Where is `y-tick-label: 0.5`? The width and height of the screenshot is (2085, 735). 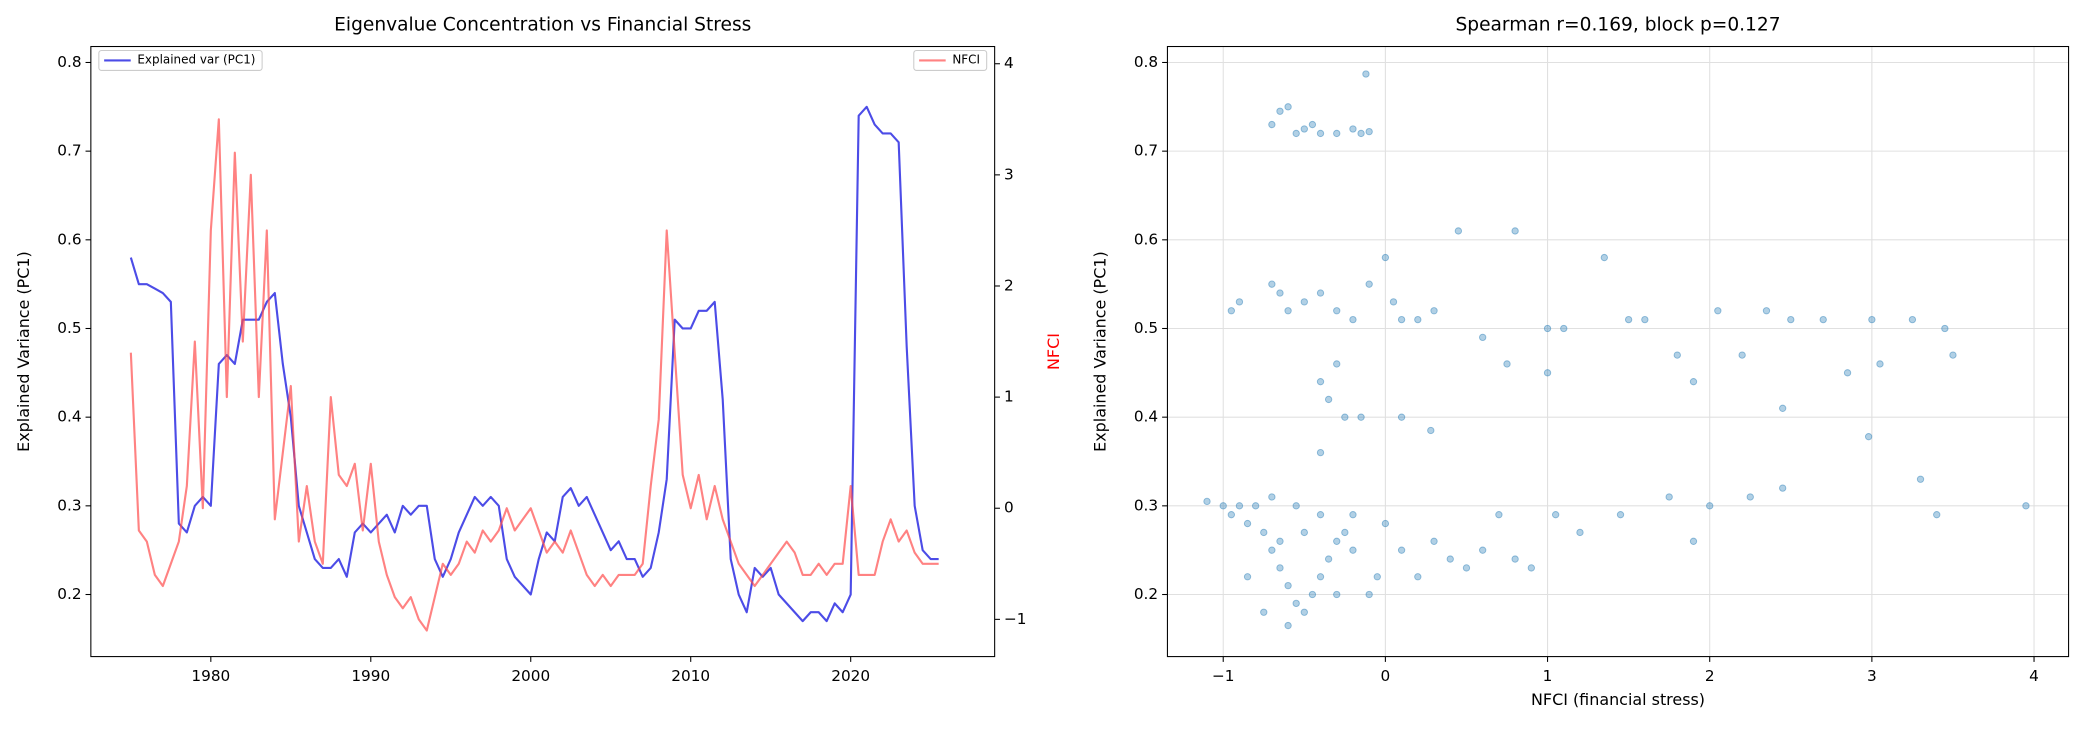
y-tick-label: 0.5 is located at coordinates (69, 328).